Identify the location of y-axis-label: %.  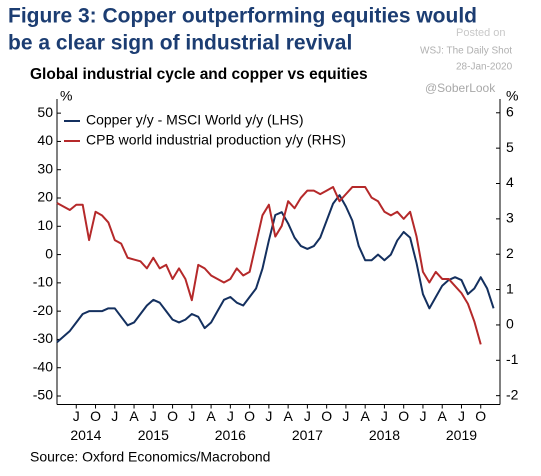
(66, 96).